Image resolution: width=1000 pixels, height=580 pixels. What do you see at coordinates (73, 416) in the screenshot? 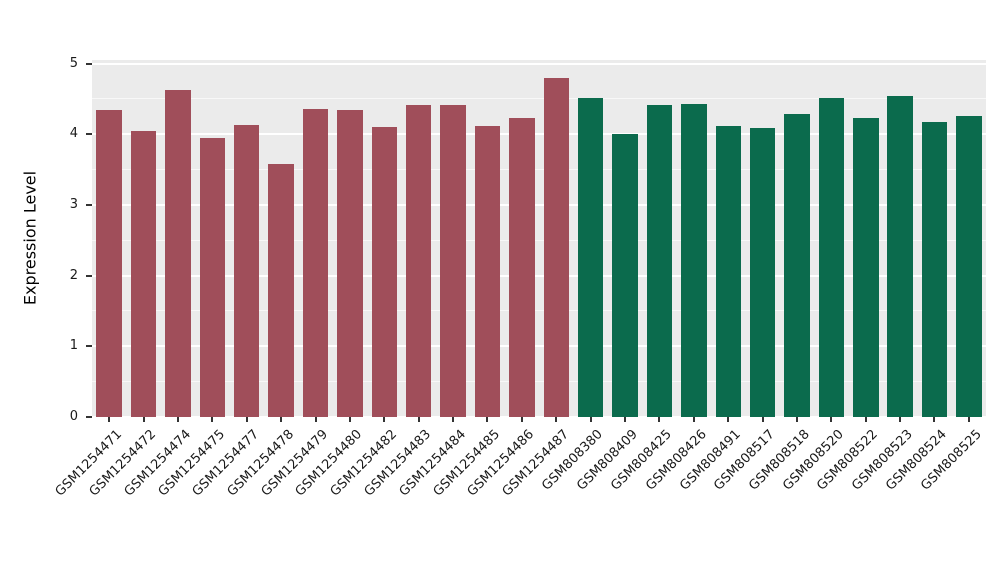
I see `y-tick-label: 0` at bounding box center [73, 416].